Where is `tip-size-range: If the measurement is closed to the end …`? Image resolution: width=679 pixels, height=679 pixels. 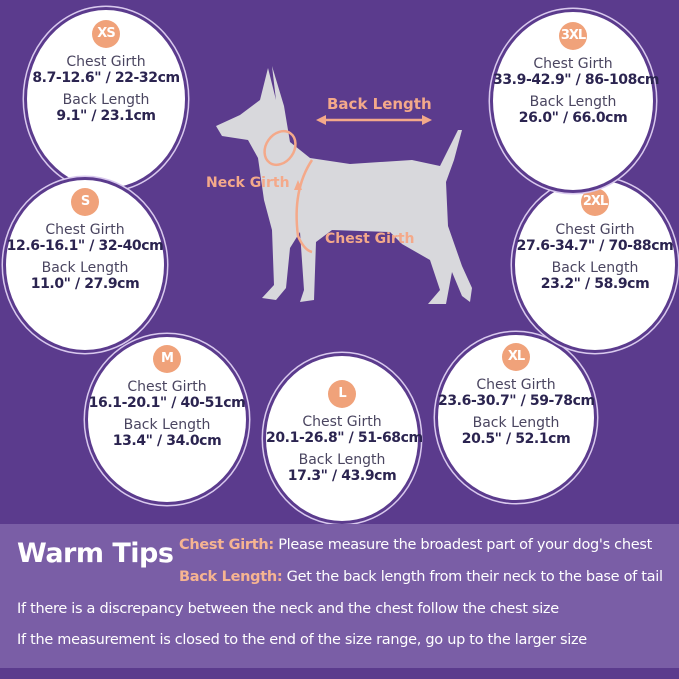
tip-size-range: If the measurement is closed to the end … is located at coordinates (302, 640).